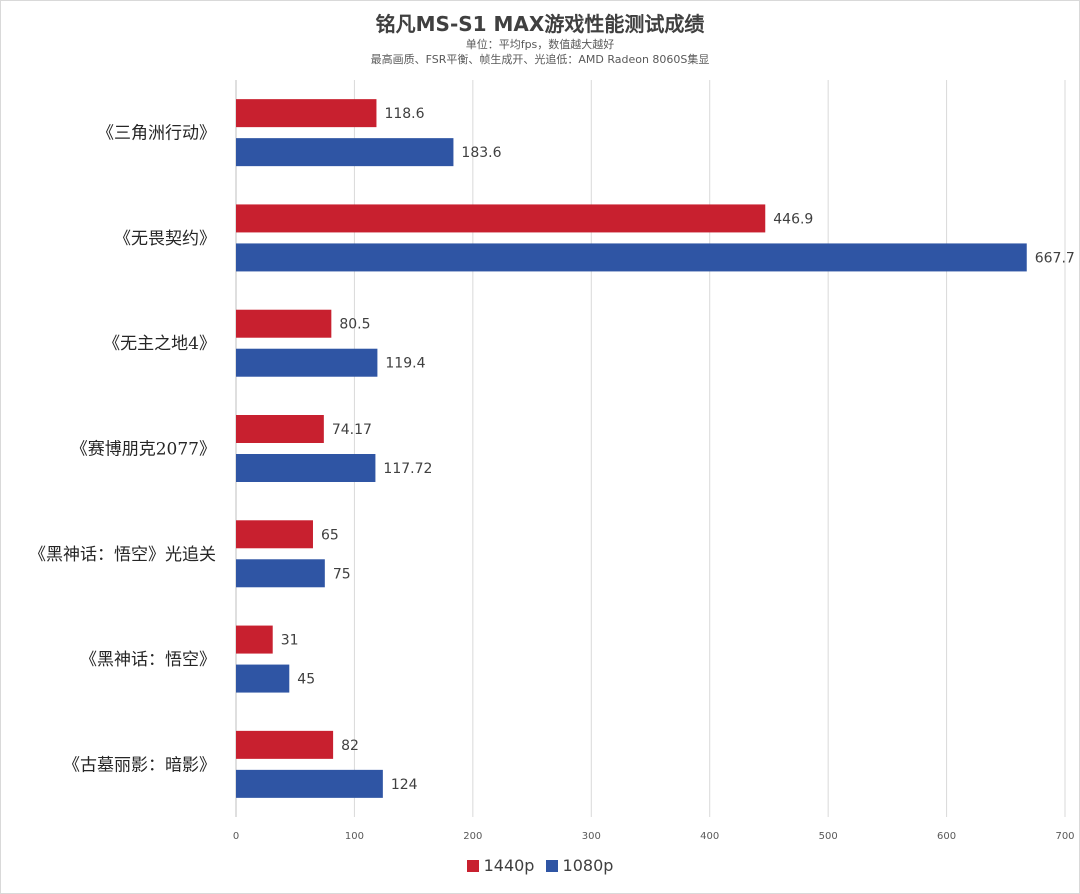 The width and height of the screenshot is (1080, 894). I want to click on category-label: 《古墓丽影：暗影》, so click(139, 765).